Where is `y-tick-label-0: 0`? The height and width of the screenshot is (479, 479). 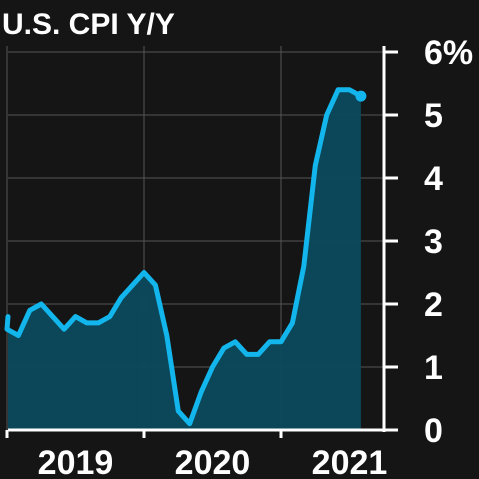 y-tick-label-0: 0 is located at coordinates (433, 431).